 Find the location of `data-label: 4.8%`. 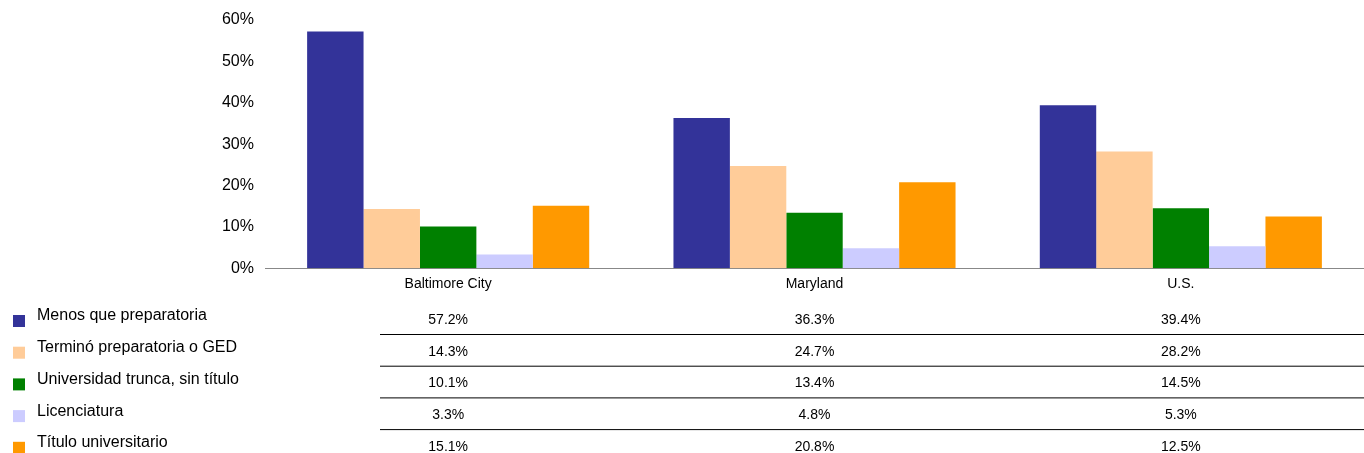

data-label: 4.8% is located at coordinates (814, 413).